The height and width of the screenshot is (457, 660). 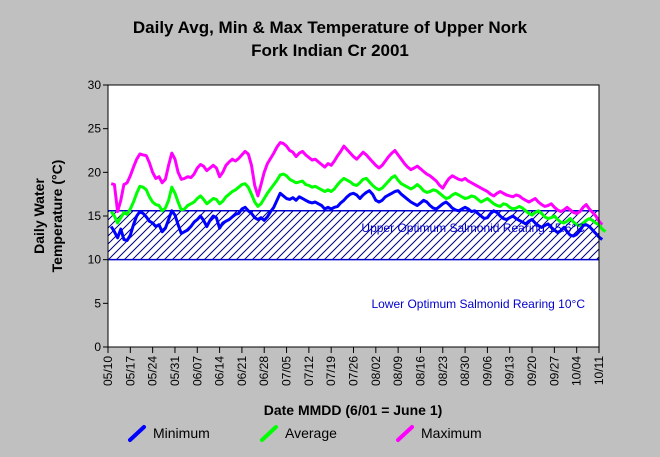 I want to click on x-tick-label: 06/14, so click(x=220, y=371).